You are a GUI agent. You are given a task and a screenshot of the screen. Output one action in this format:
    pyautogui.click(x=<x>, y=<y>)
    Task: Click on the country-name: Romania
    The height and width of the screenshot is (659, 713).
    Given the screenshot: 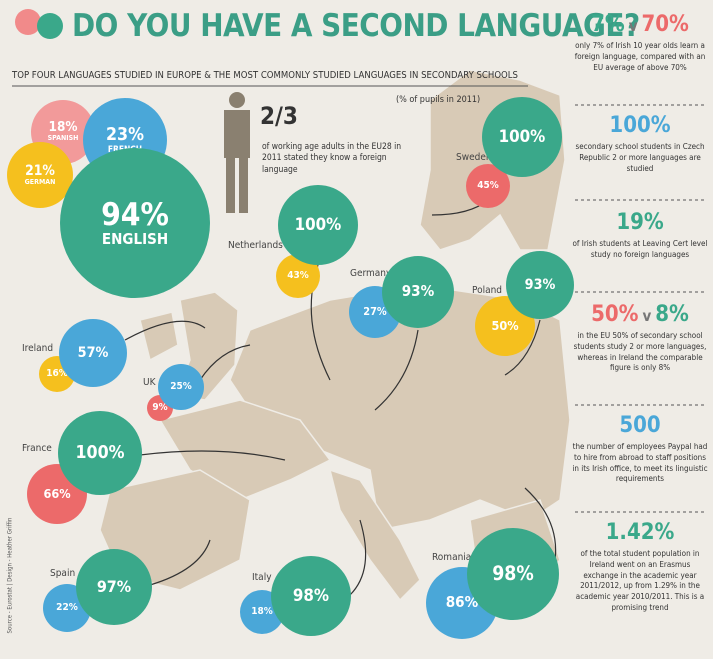 What is the action you would take?
    pyautogui.click(x=452, y=557)
    